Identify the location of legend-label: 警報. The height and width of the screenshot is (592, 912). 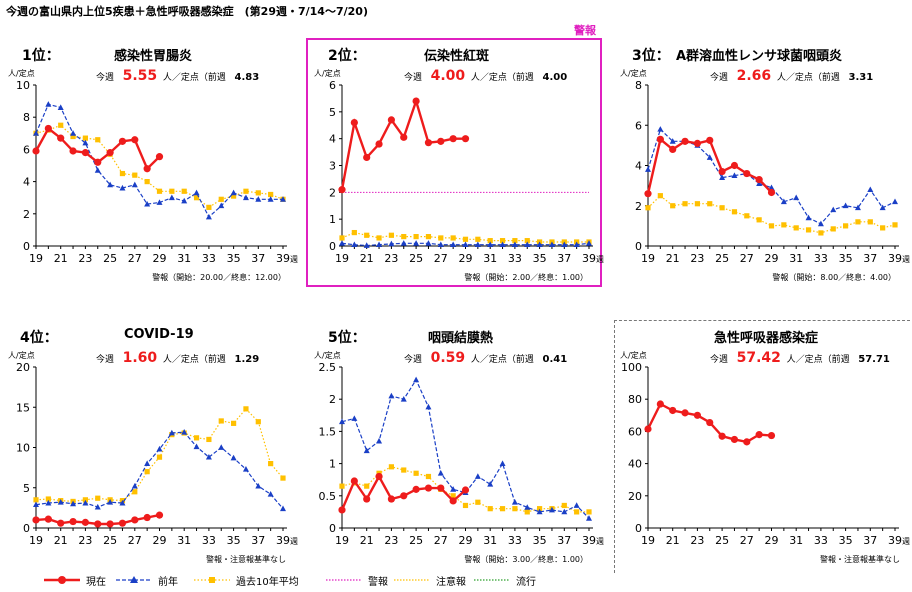
(378, 582).